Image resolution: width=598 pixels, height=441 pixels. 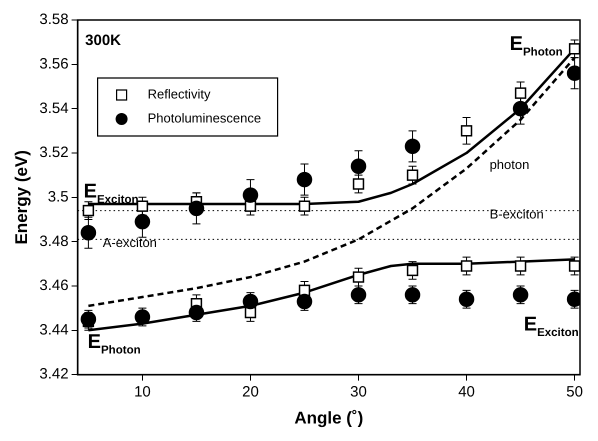 What do you see at coordinates (54, 329) in the screenshot?
I see `y-tick-label: 3.44` at bounding box center [54, 329].